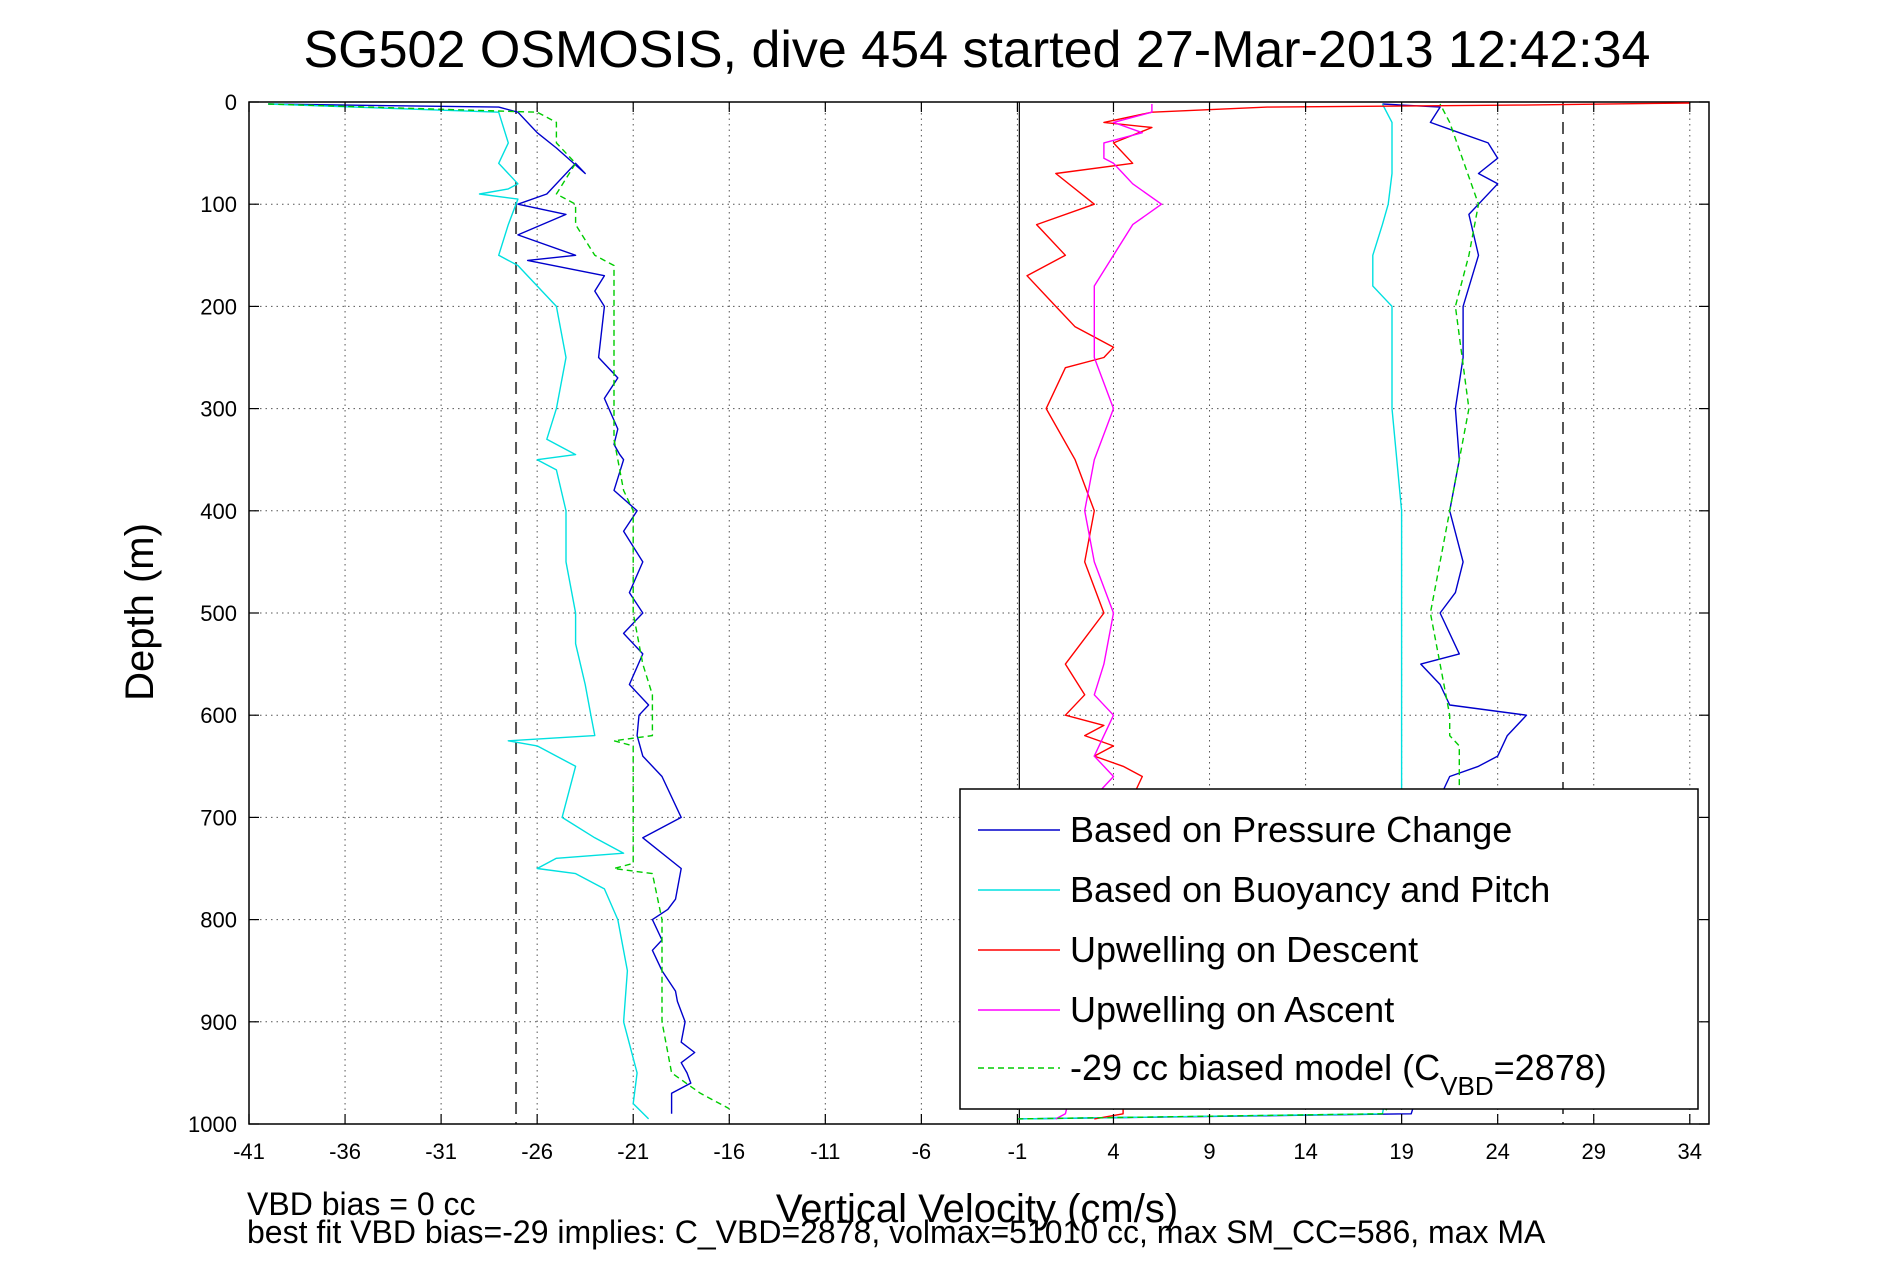 This screenshot has width=1891, height=1262. What do you see at coordinates (1401, 1151) in the screenshot?
I see `x-tick-label: 19` at bounding box center [1401, 1151].